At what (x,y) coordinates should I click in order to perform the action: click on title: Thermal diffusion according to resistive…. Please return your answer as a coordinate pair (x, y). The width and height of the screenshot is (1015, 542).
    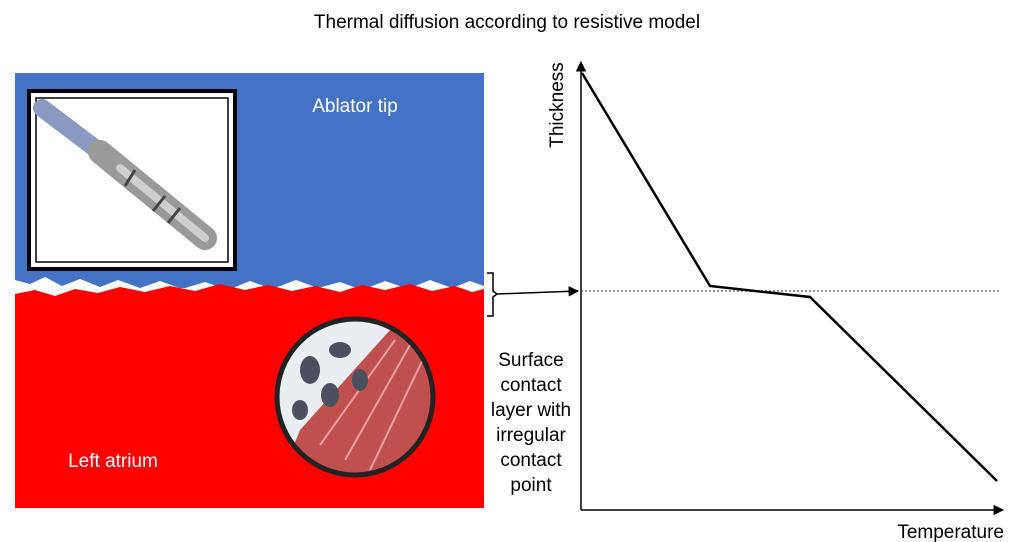
    Looking at the image, I should click on (507, 22).